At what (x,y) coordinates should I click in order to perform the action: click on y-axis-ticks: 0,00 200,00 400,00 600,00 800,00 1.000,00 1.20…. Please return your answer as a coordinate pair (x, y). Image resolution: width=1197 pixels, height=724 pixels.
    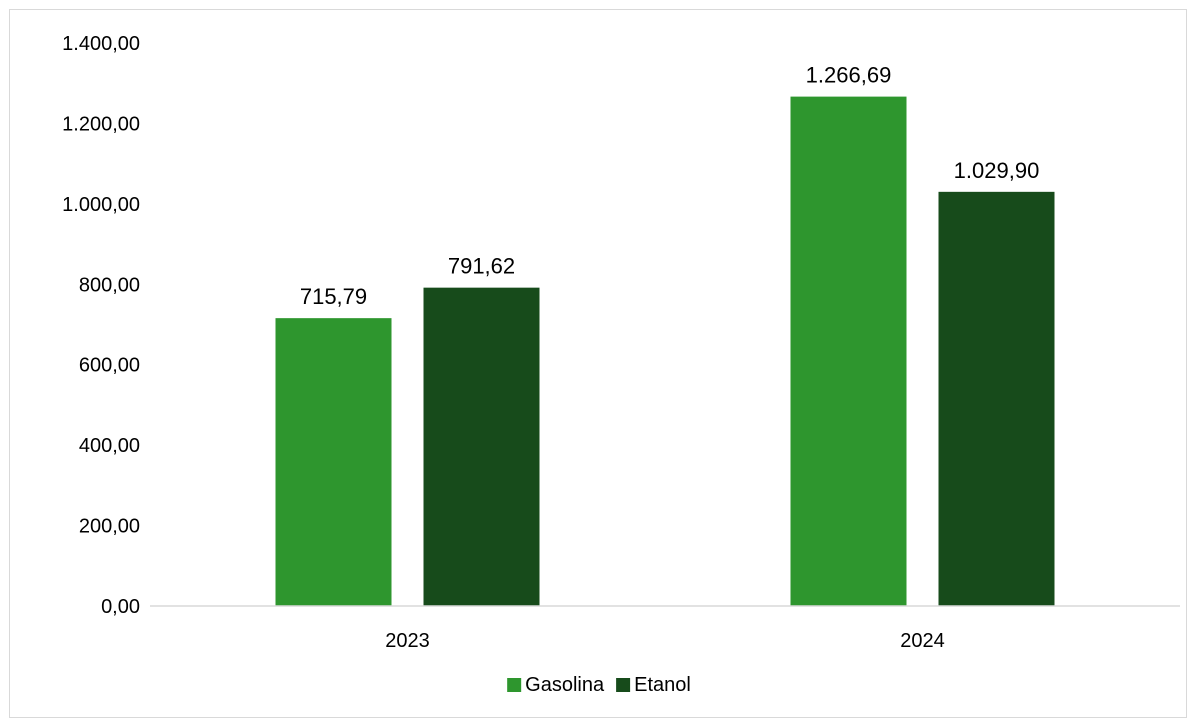
    Looking at the image, I should click on (101, 325).